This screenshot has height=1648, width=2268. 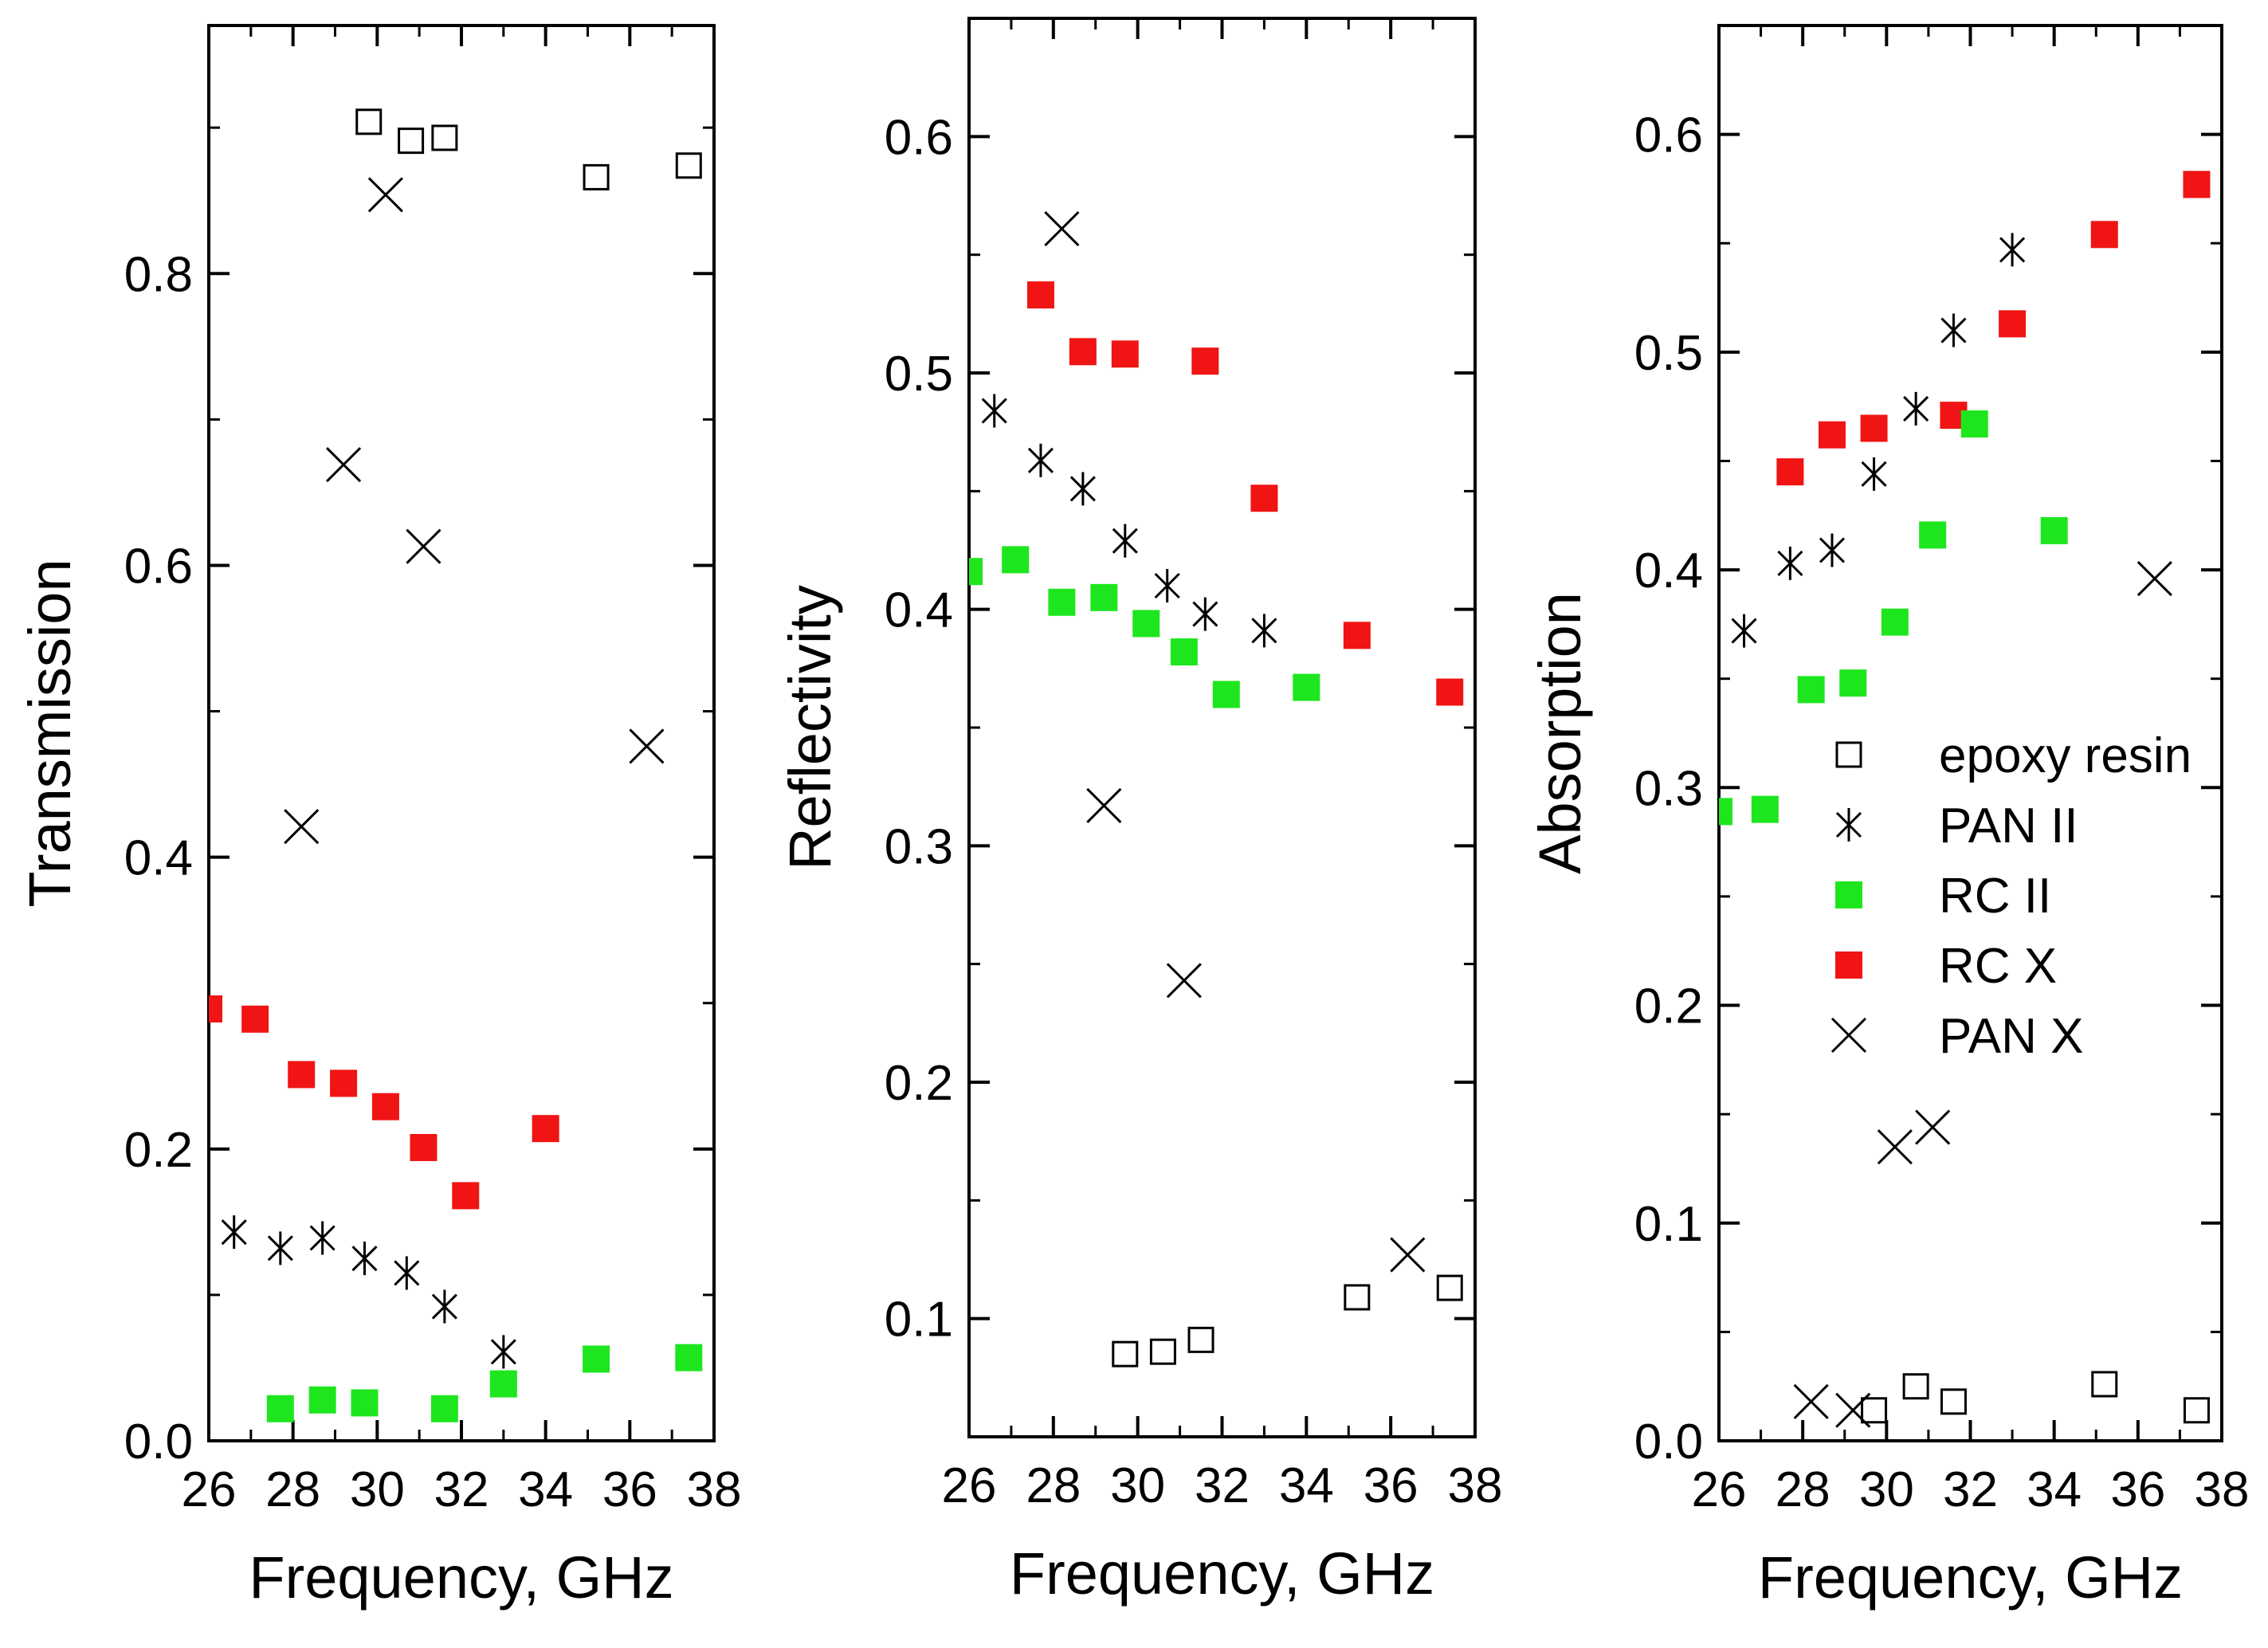 I want to click on y-tick-label: 0.0, so click(x=1668, y=1442).